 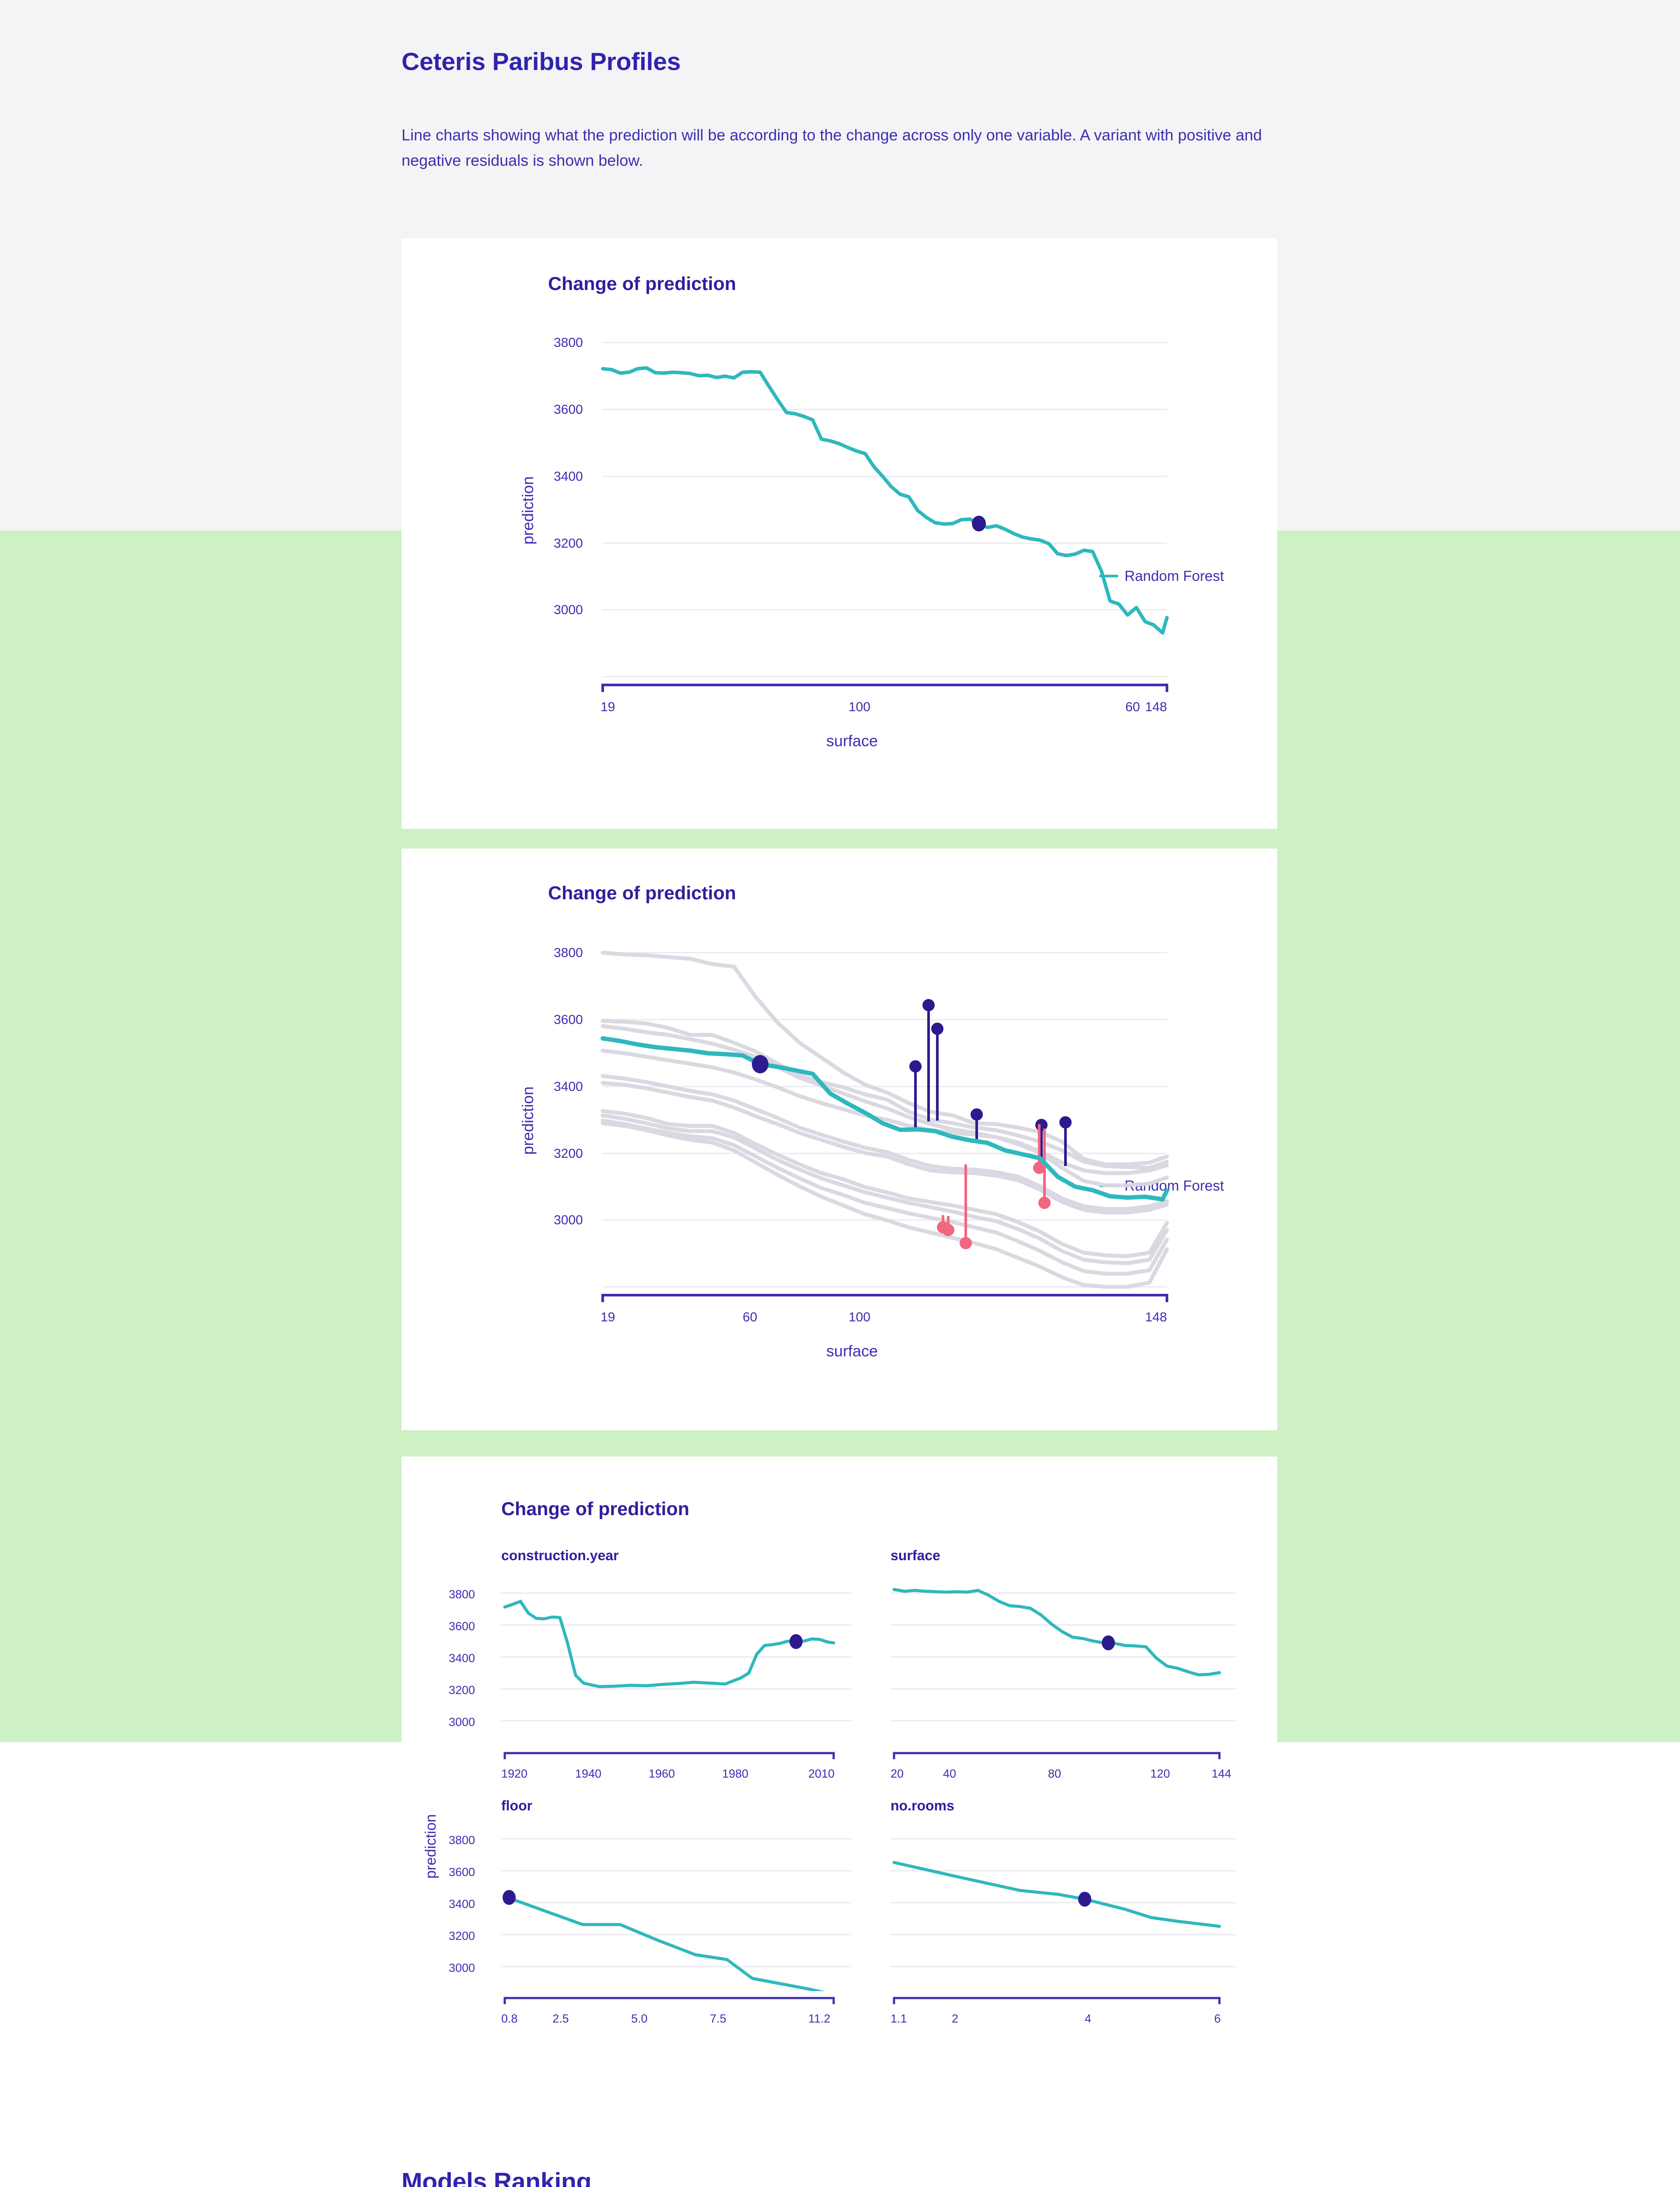 I want to click on p2-x-120: 120, so click(x=1160, y=1773).